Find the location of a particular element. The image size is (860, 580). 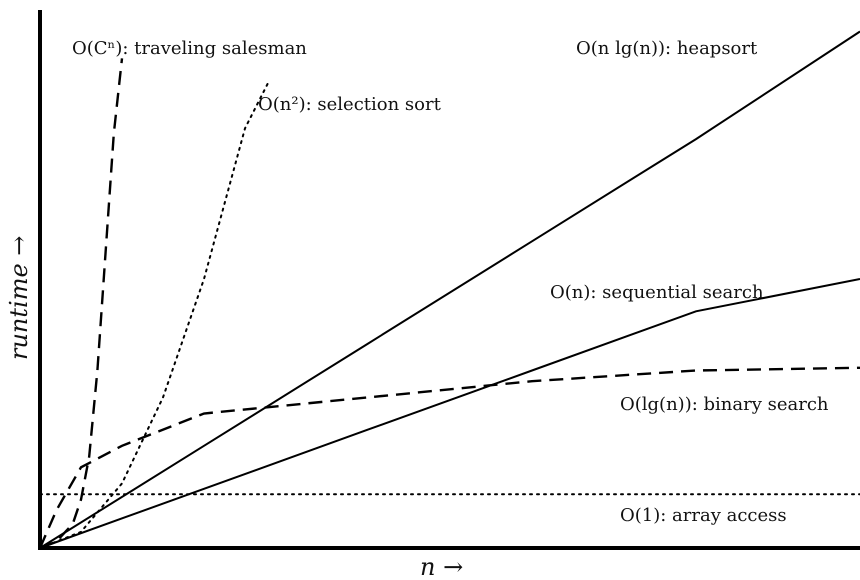

x-axis-label: n → is located at coordinates (441, 566).